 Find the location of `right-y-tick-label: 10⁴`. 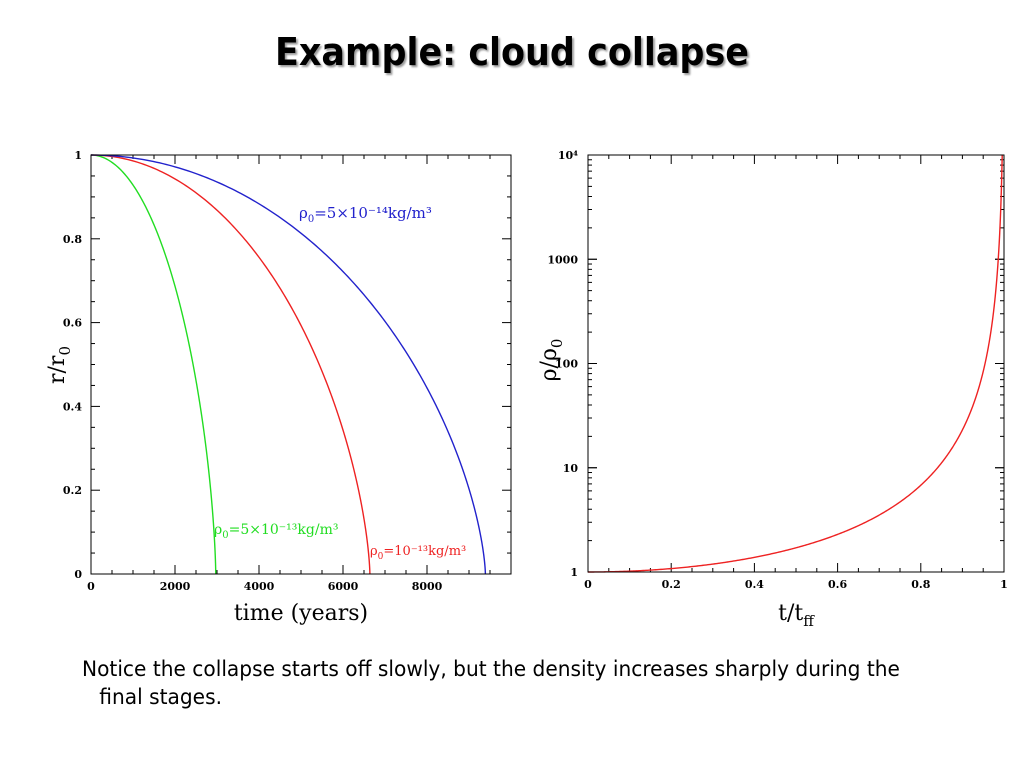

right-y-tick-label: 10⁴ is located at coordinates (568, 155).